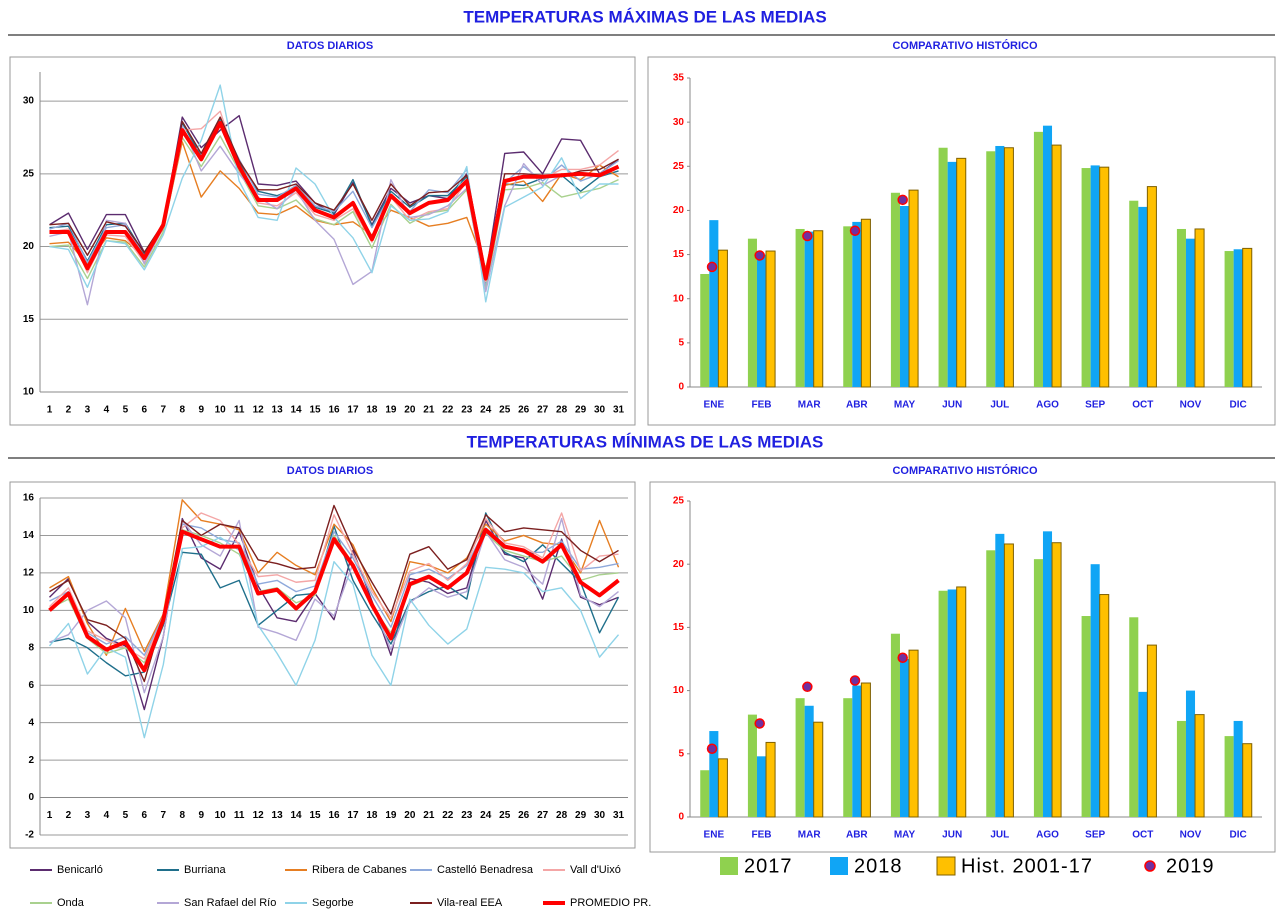 This screenshot has height=910, width=1277. I want to click on y-tick-label: -2, so click(29, 835).